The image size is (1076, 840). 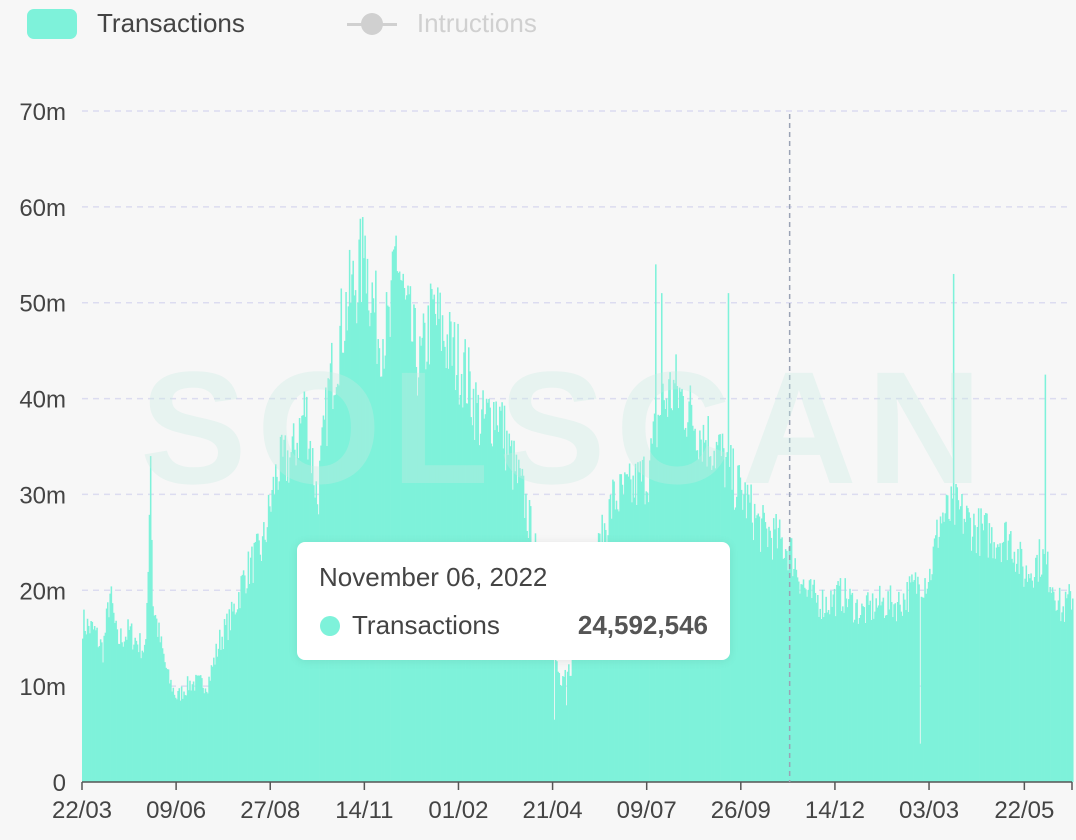 What do you see at coordinates (441, 23) in the screenshot?
I see `legend-item-instructions: Intructions` at bounding box center [441, 23].